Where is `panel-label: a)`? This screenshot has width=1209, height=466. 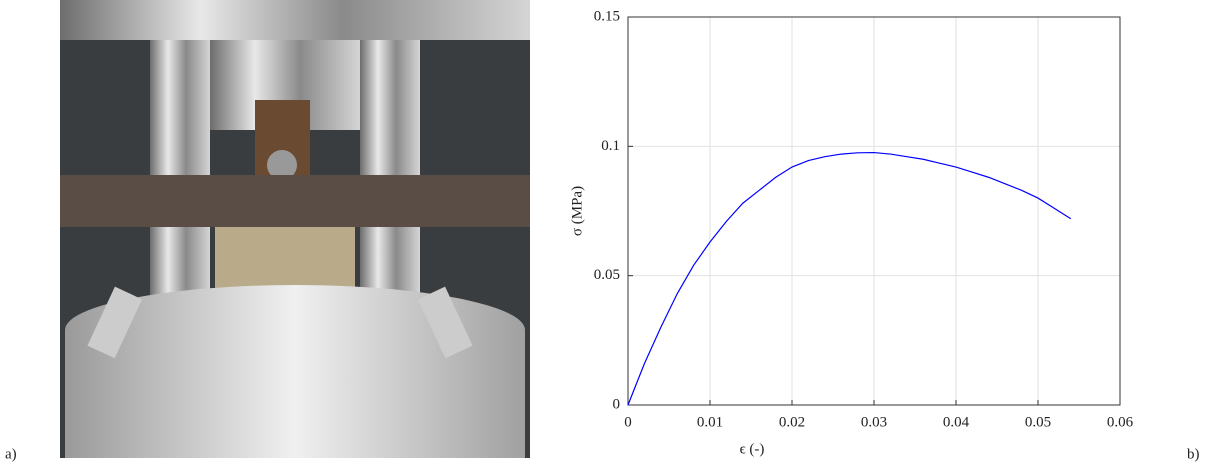 panel-label: a) is located at coordinates (11, 454).